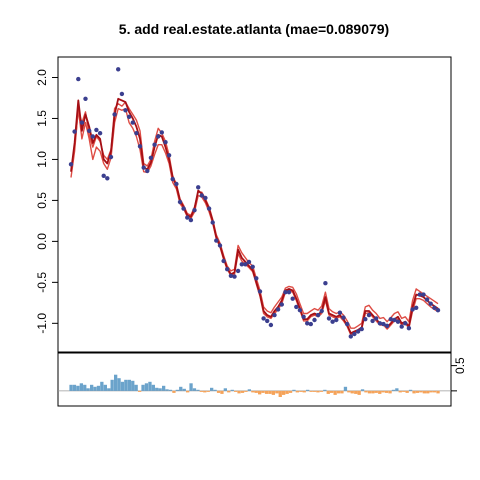  I want to click on y-tick-label: -1.0, so click(42, 323).